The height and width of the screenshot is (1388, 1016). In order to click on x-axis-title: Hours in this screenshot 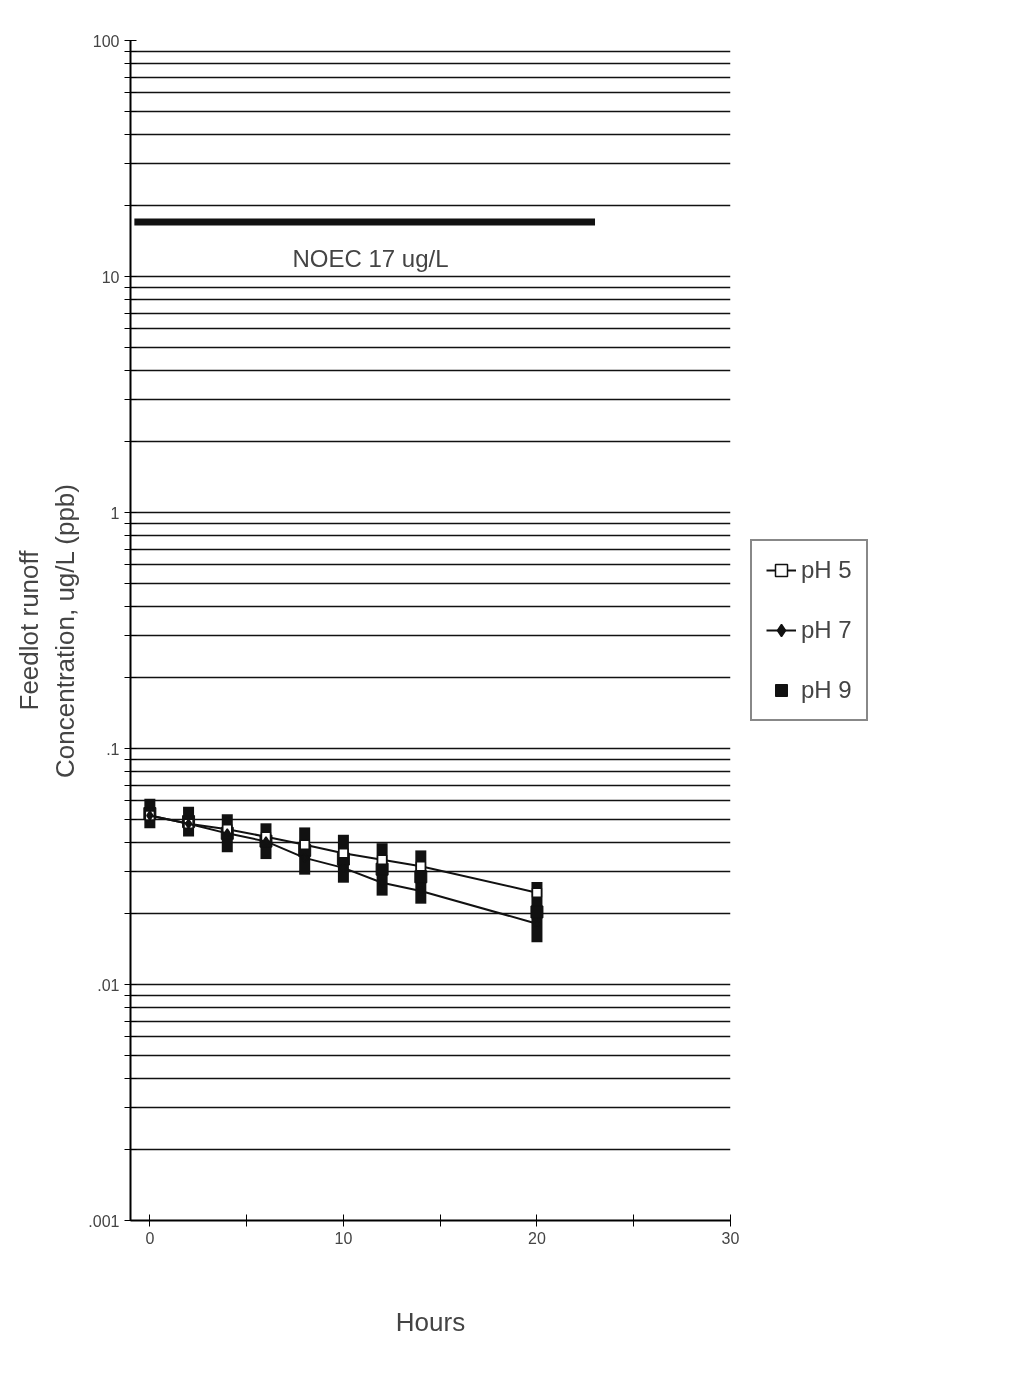, I will do `click(430, 1321)`.